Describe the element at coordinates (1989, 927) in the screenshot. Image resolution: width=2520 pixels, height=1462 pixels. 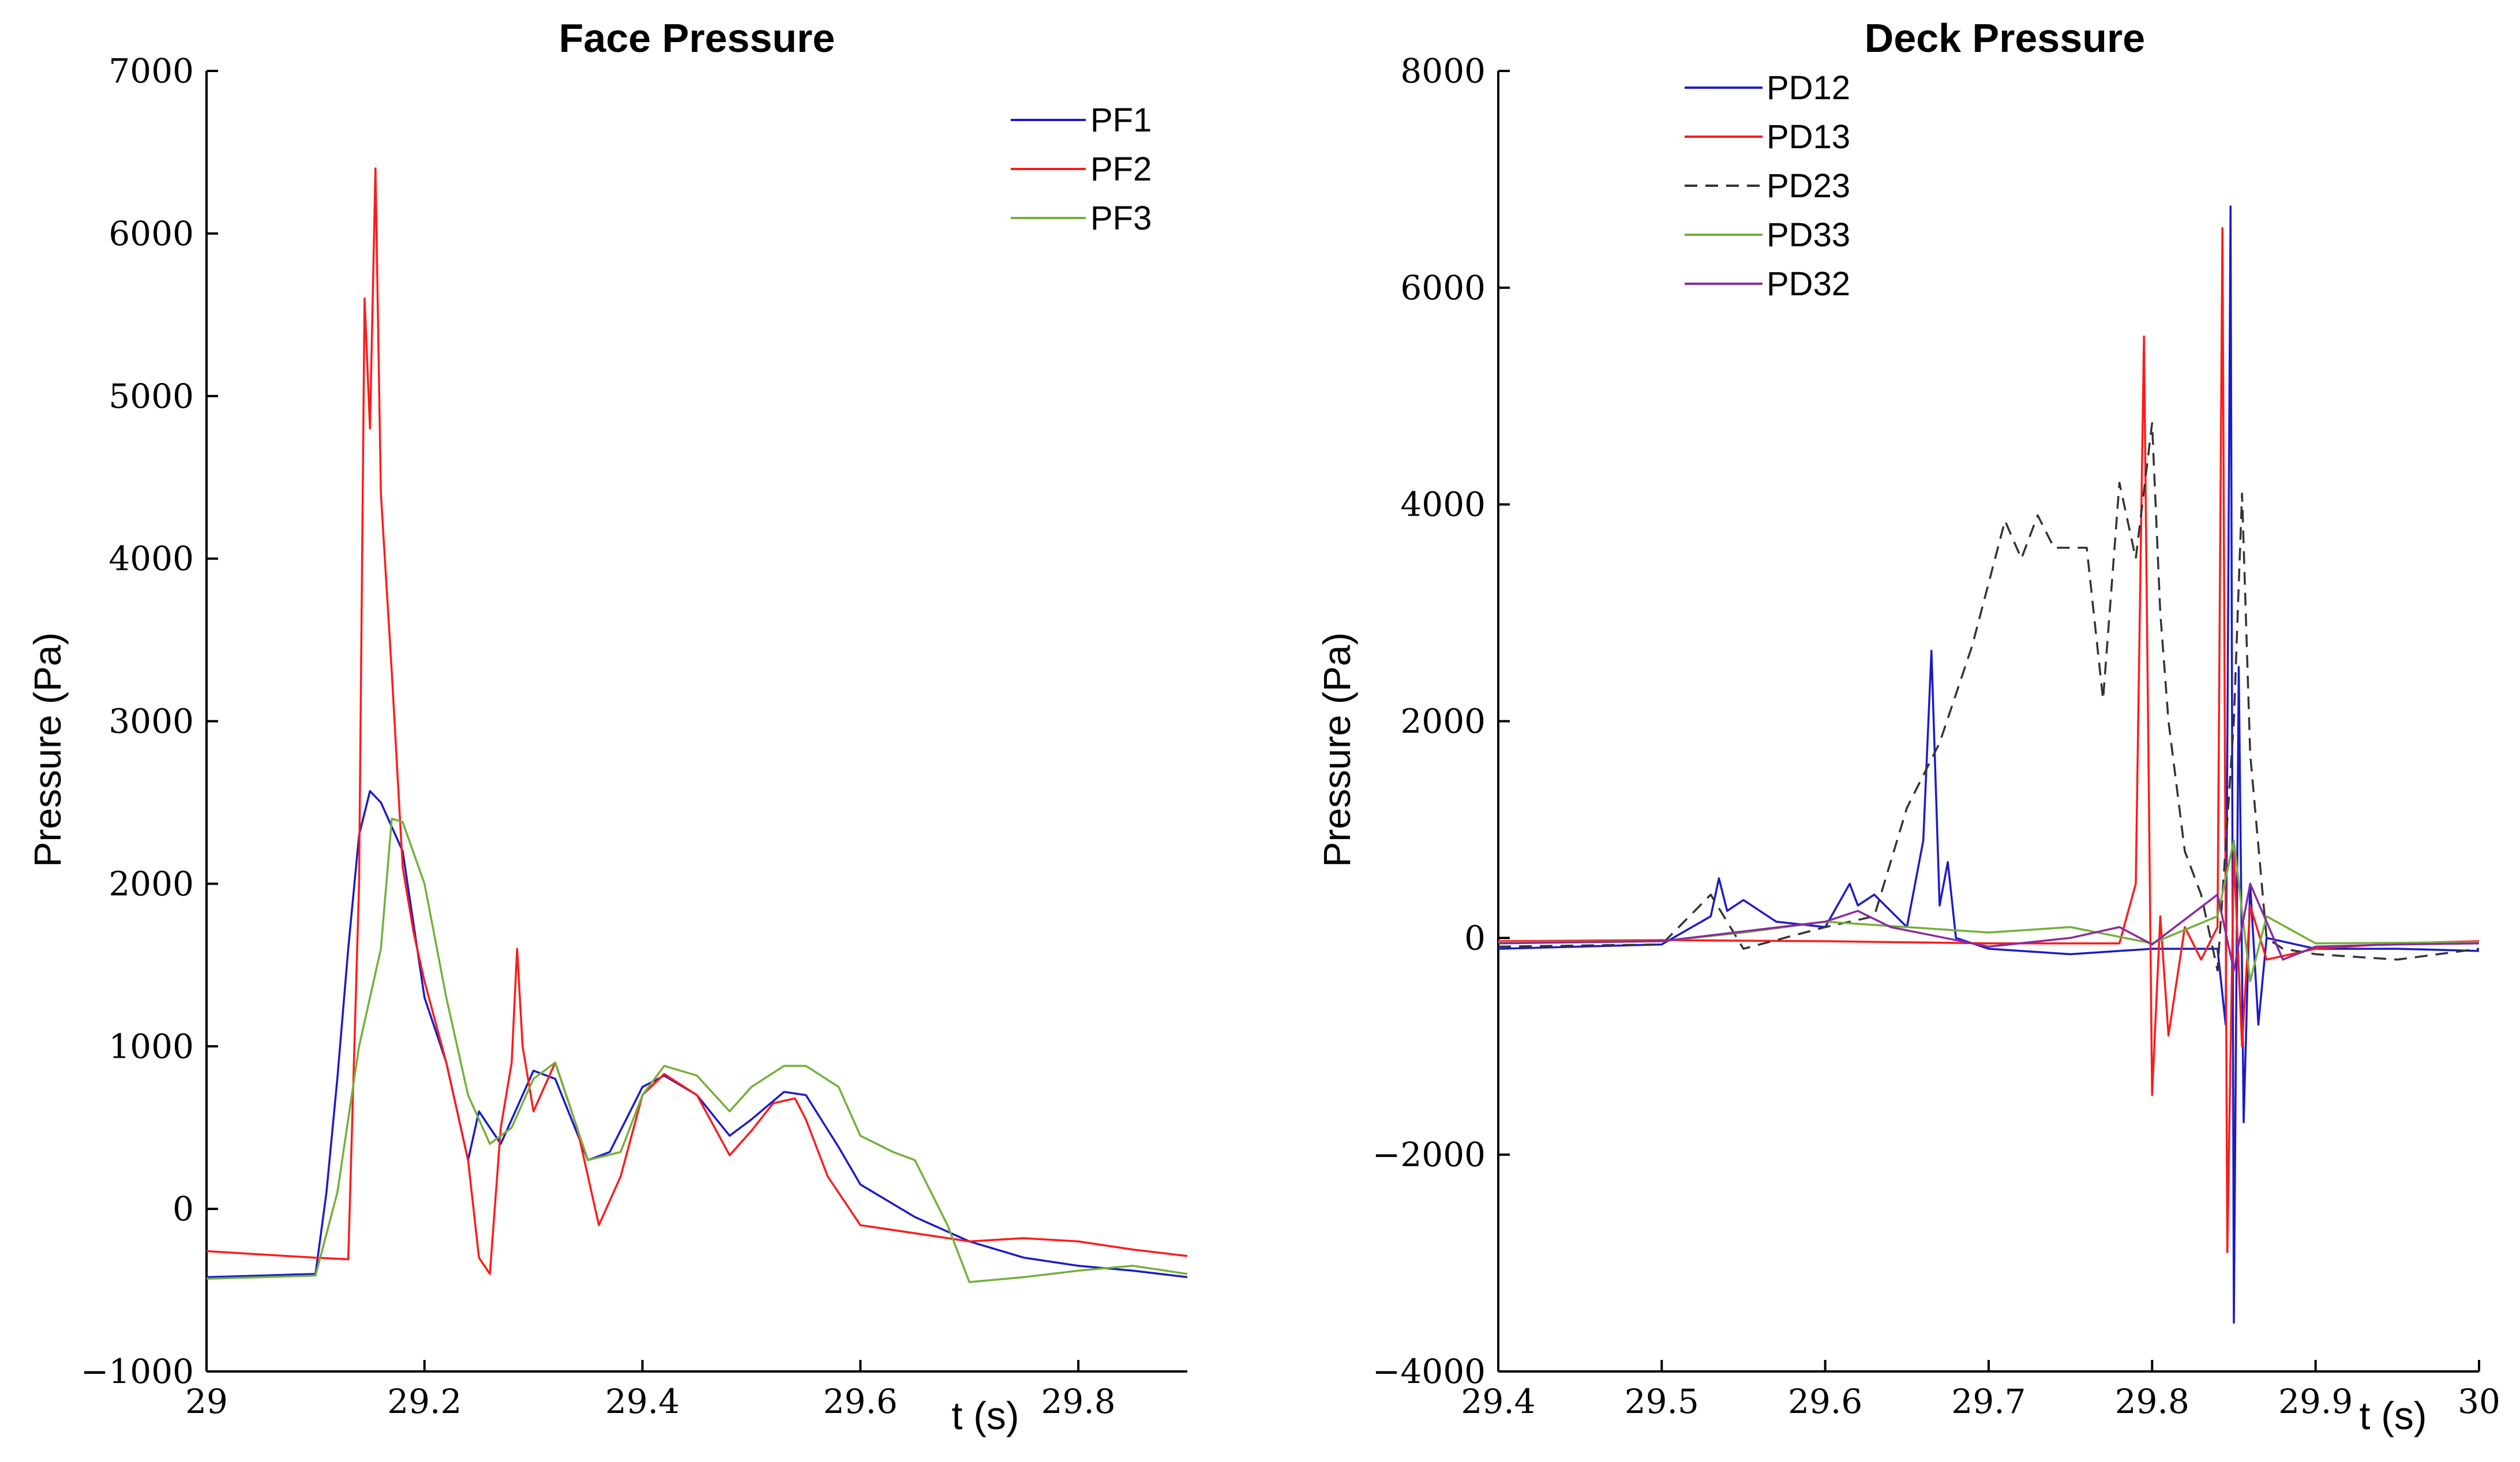
I see `series-line-pd32` at that location.